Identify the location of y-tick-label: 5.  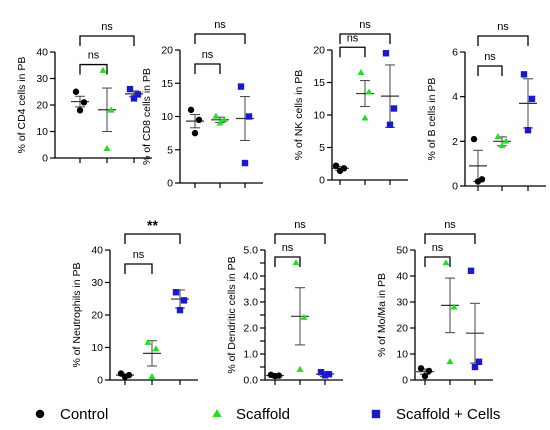
(322, 148).